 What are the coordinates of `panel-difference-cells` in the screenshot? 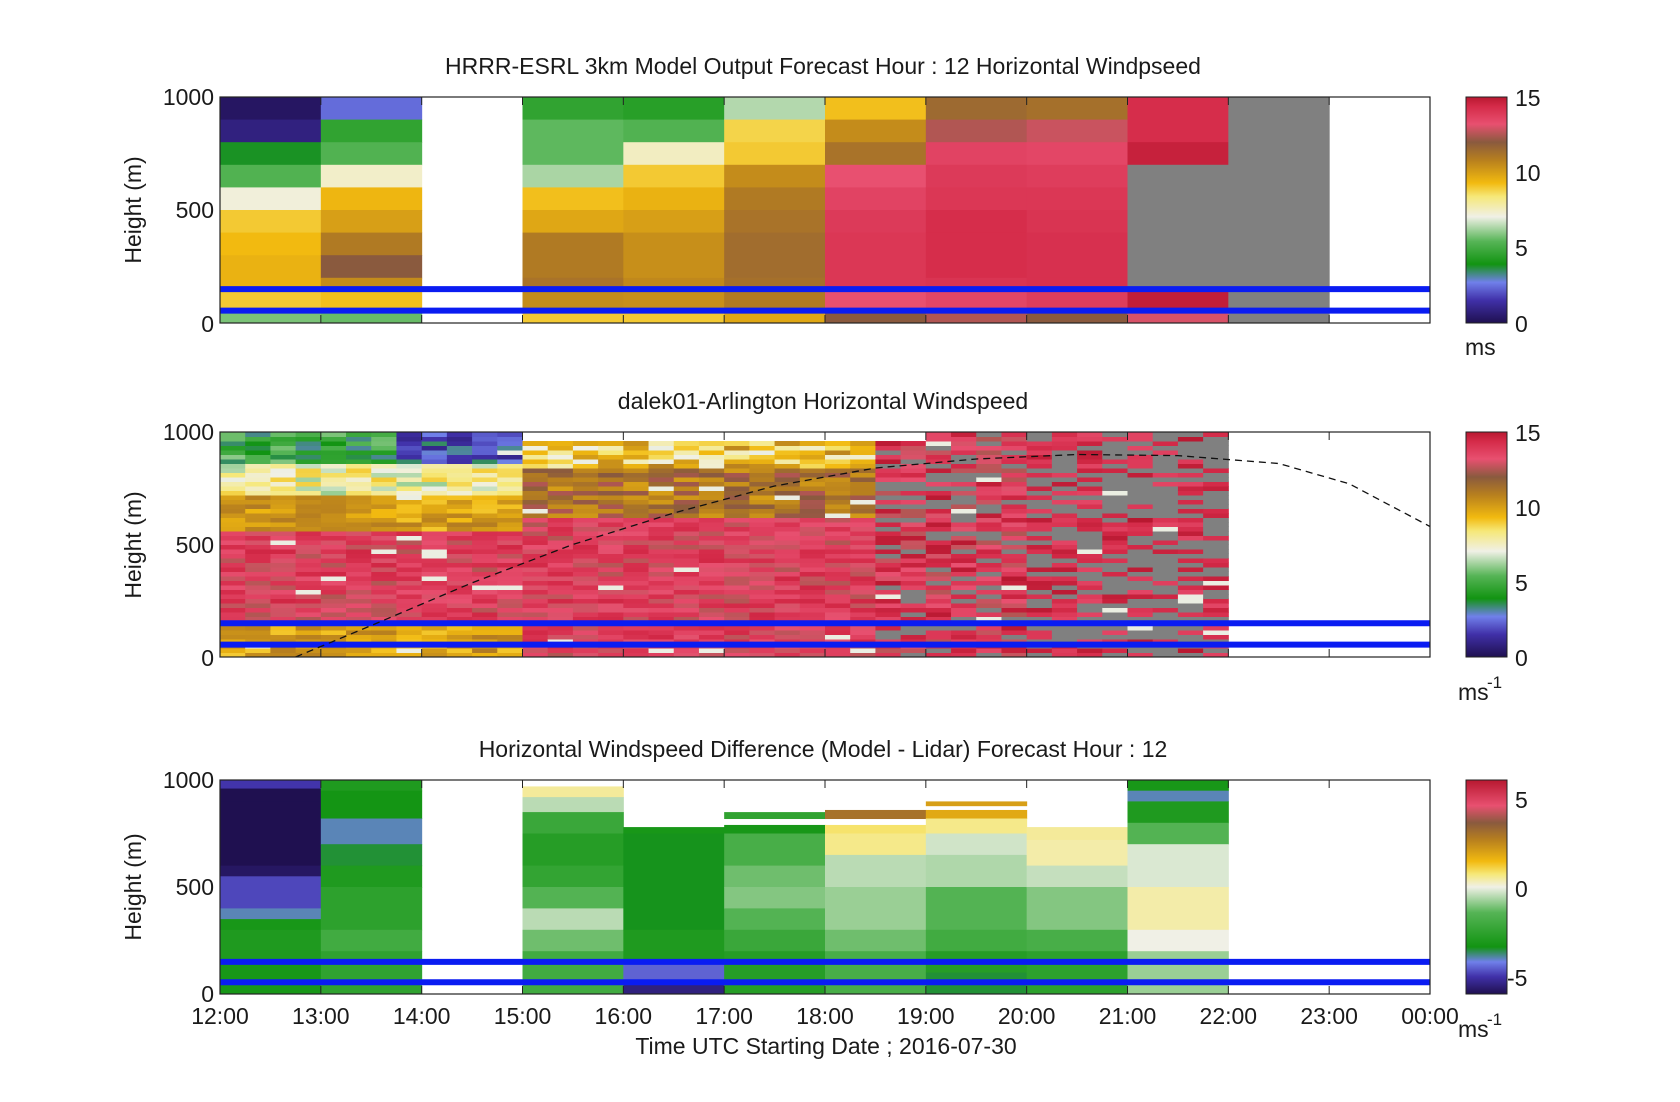 It's located at (724, 887).